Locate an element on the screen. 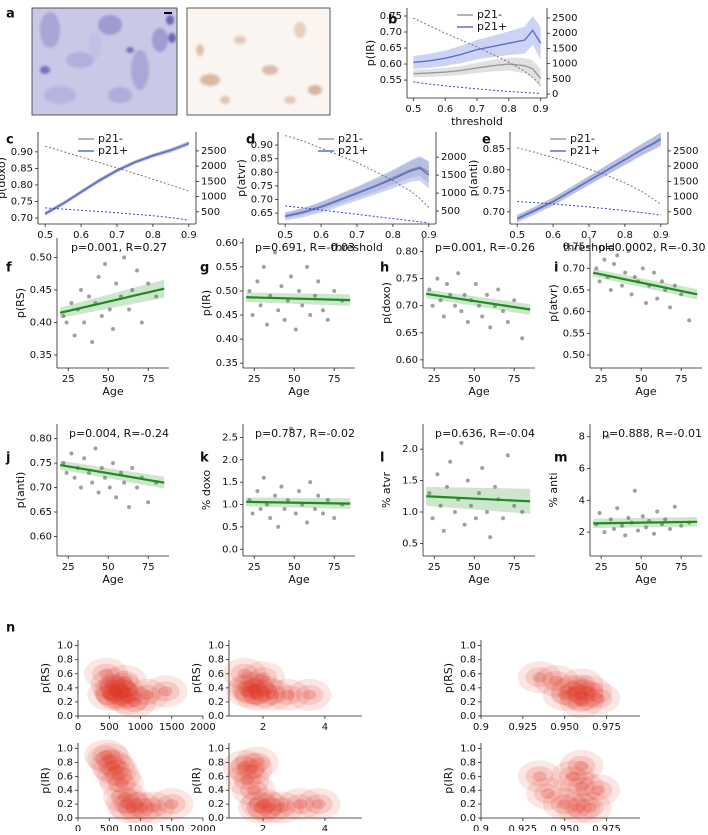  panel-label: m is located at coordinates (561, 458).